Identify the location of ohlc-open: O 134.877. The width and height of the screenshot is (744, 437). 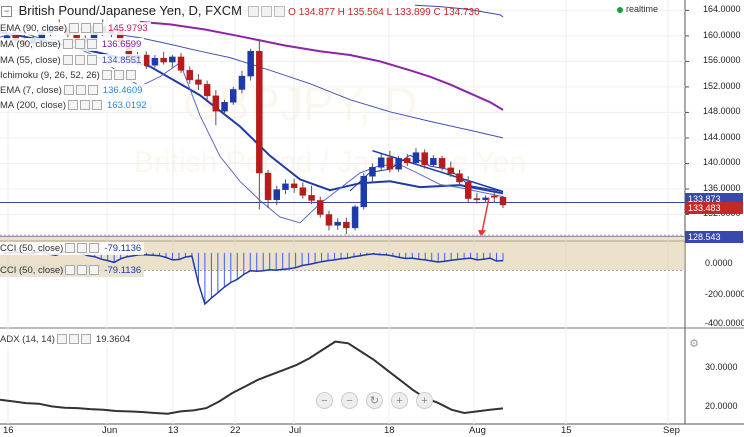
(311, 12).